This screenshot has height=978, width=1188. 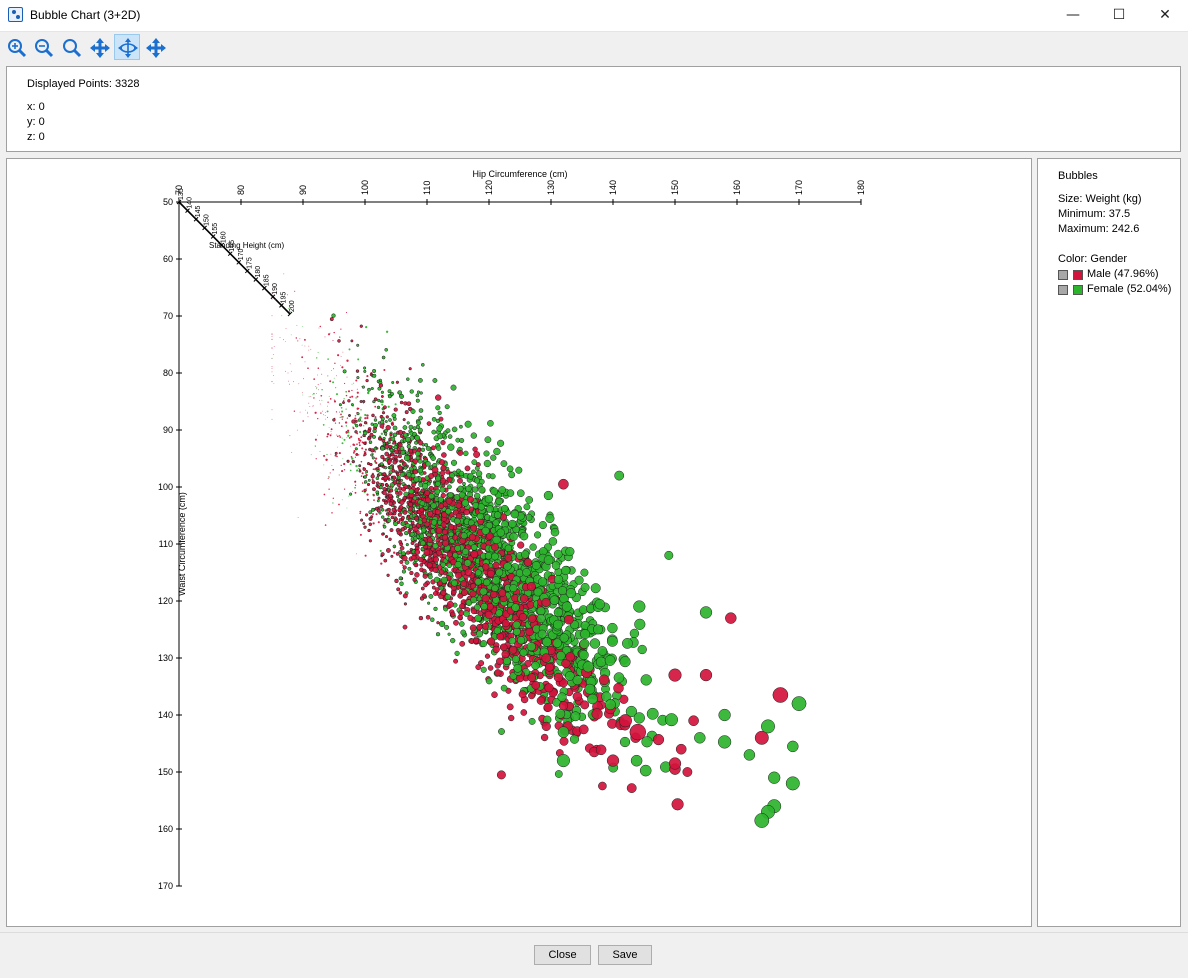 I want to click on pan-button, so click(x=99, y=47).